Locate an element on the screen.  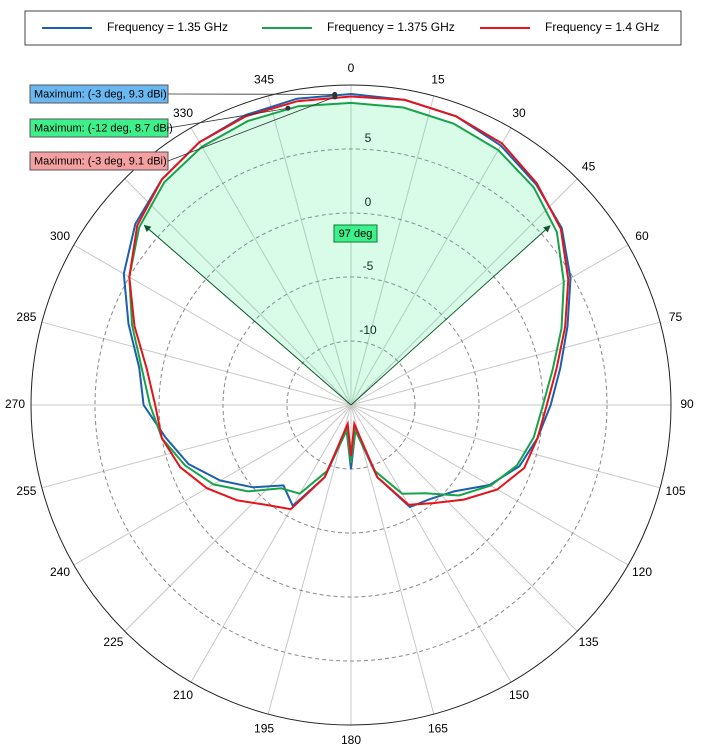
annotation-text: Maximum: (-3 deg, 9.1 dBi) is located at coordinates (100, 161).